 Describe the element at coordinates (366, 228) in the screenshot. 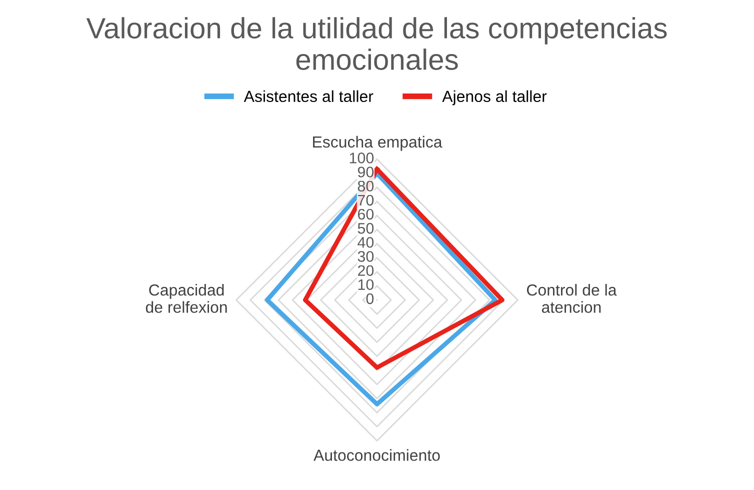

I see `y-tick-label: 50` at that location.